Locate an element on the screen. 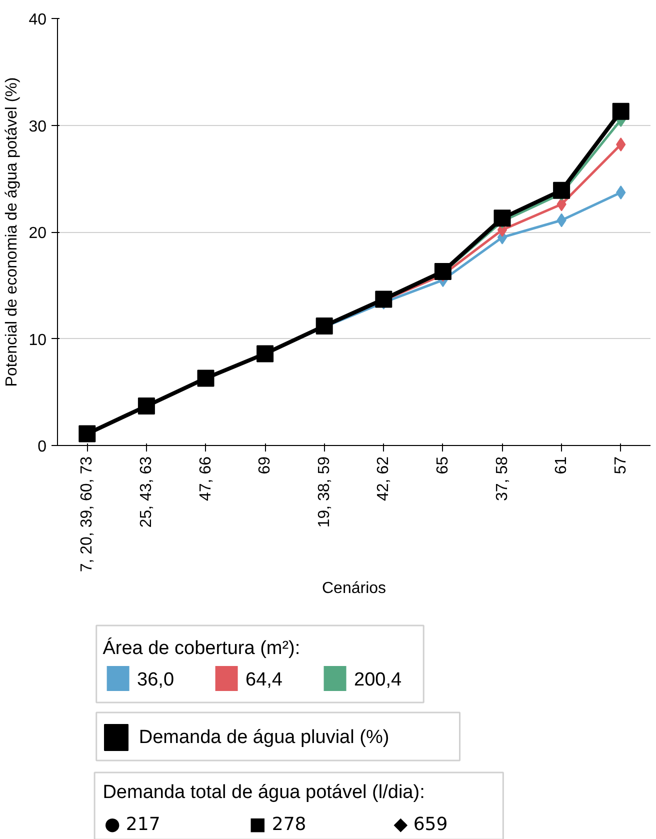  x-tick-label: 47, 66 is located at coordinates (205, 478).